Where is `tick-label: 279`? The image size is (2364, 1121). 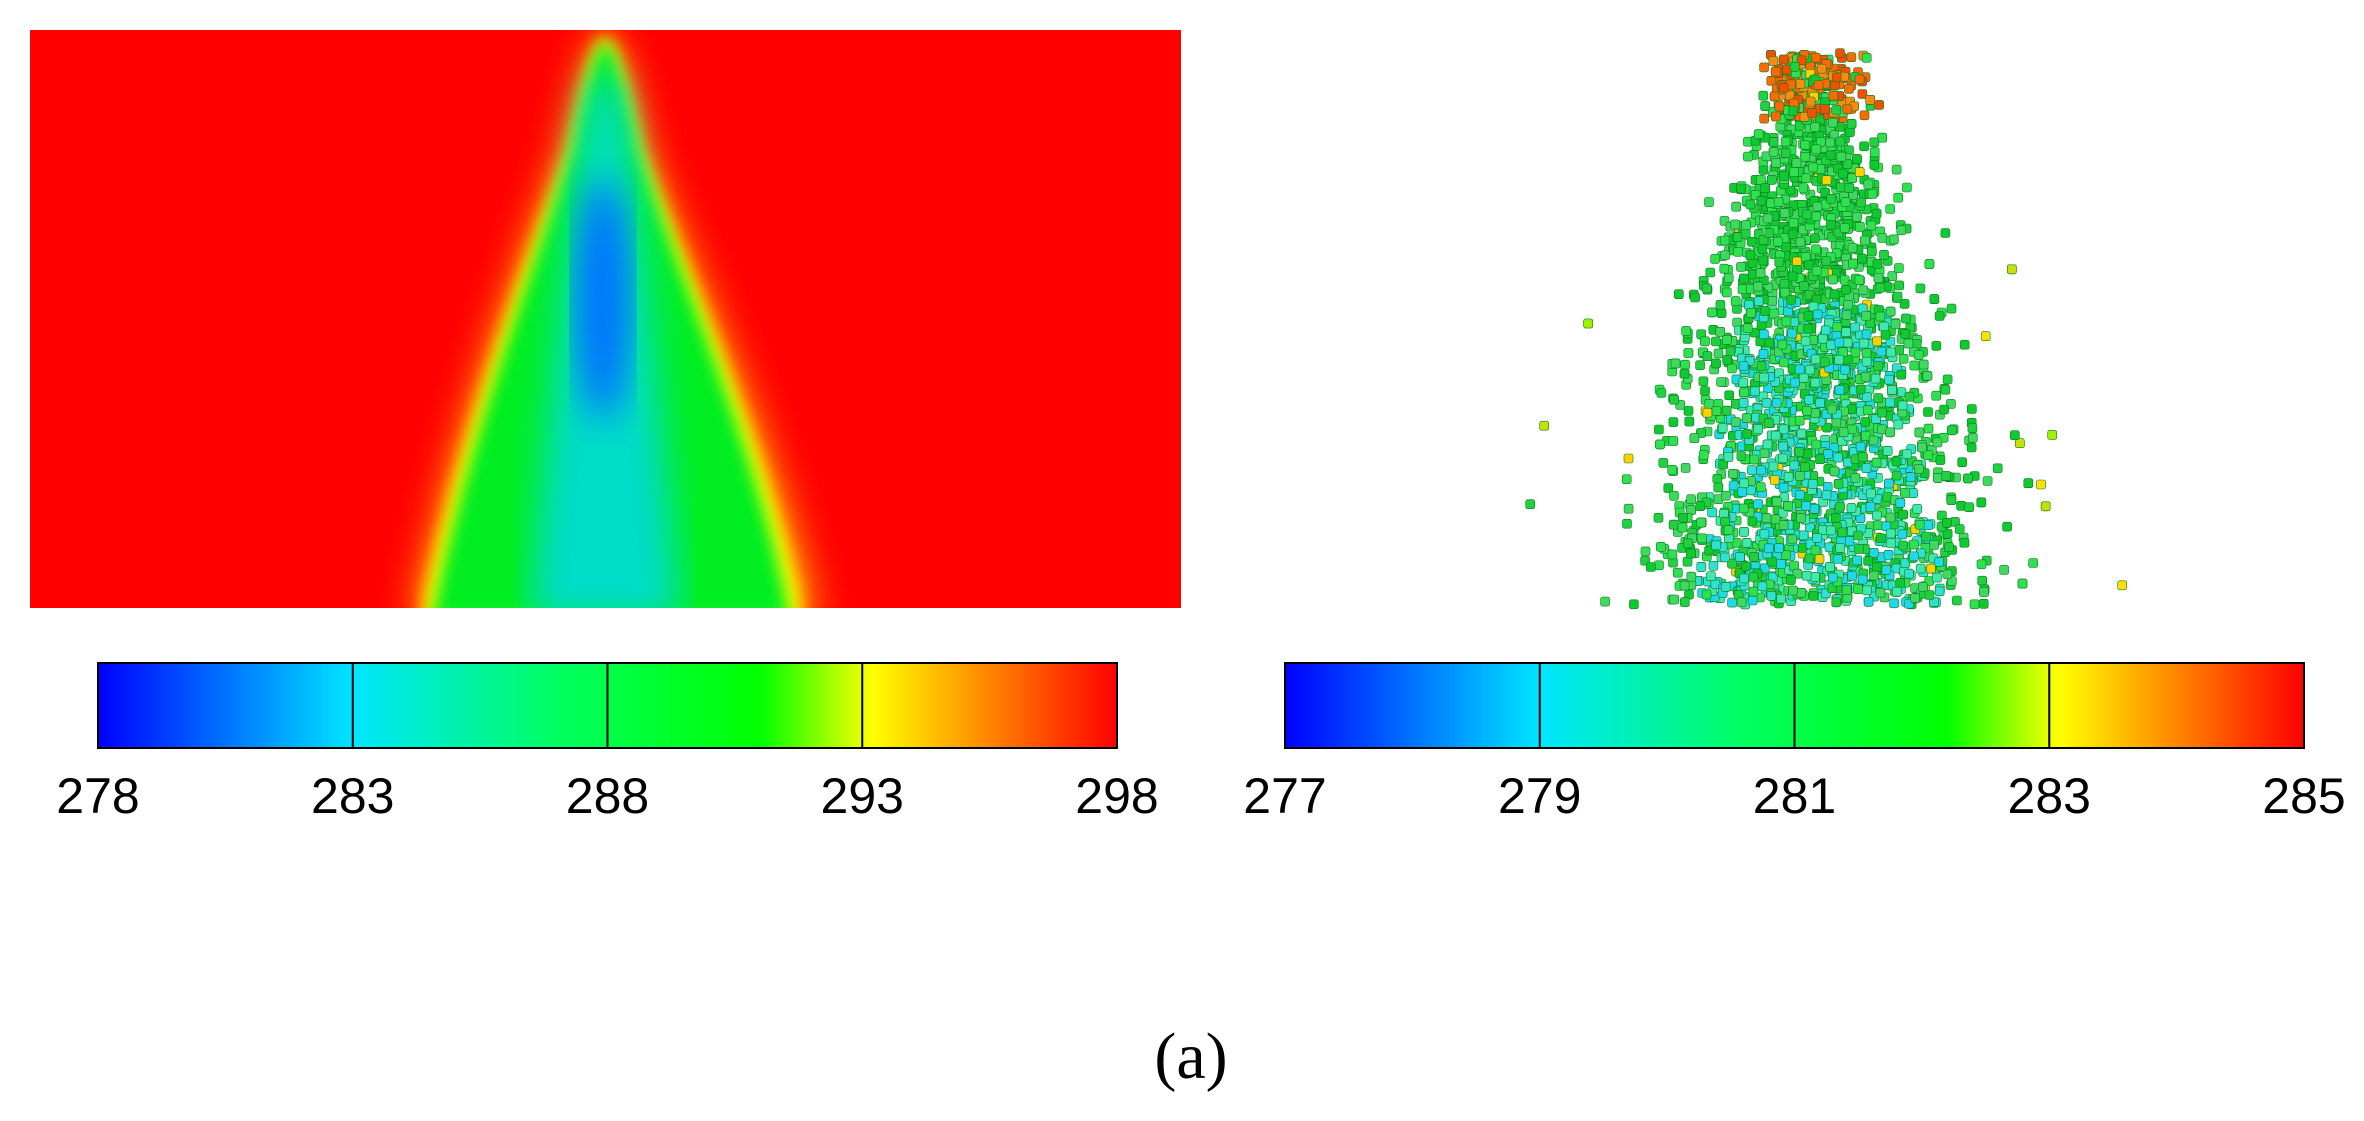 tick-label: 279 is located at coordinates (1539, 796).